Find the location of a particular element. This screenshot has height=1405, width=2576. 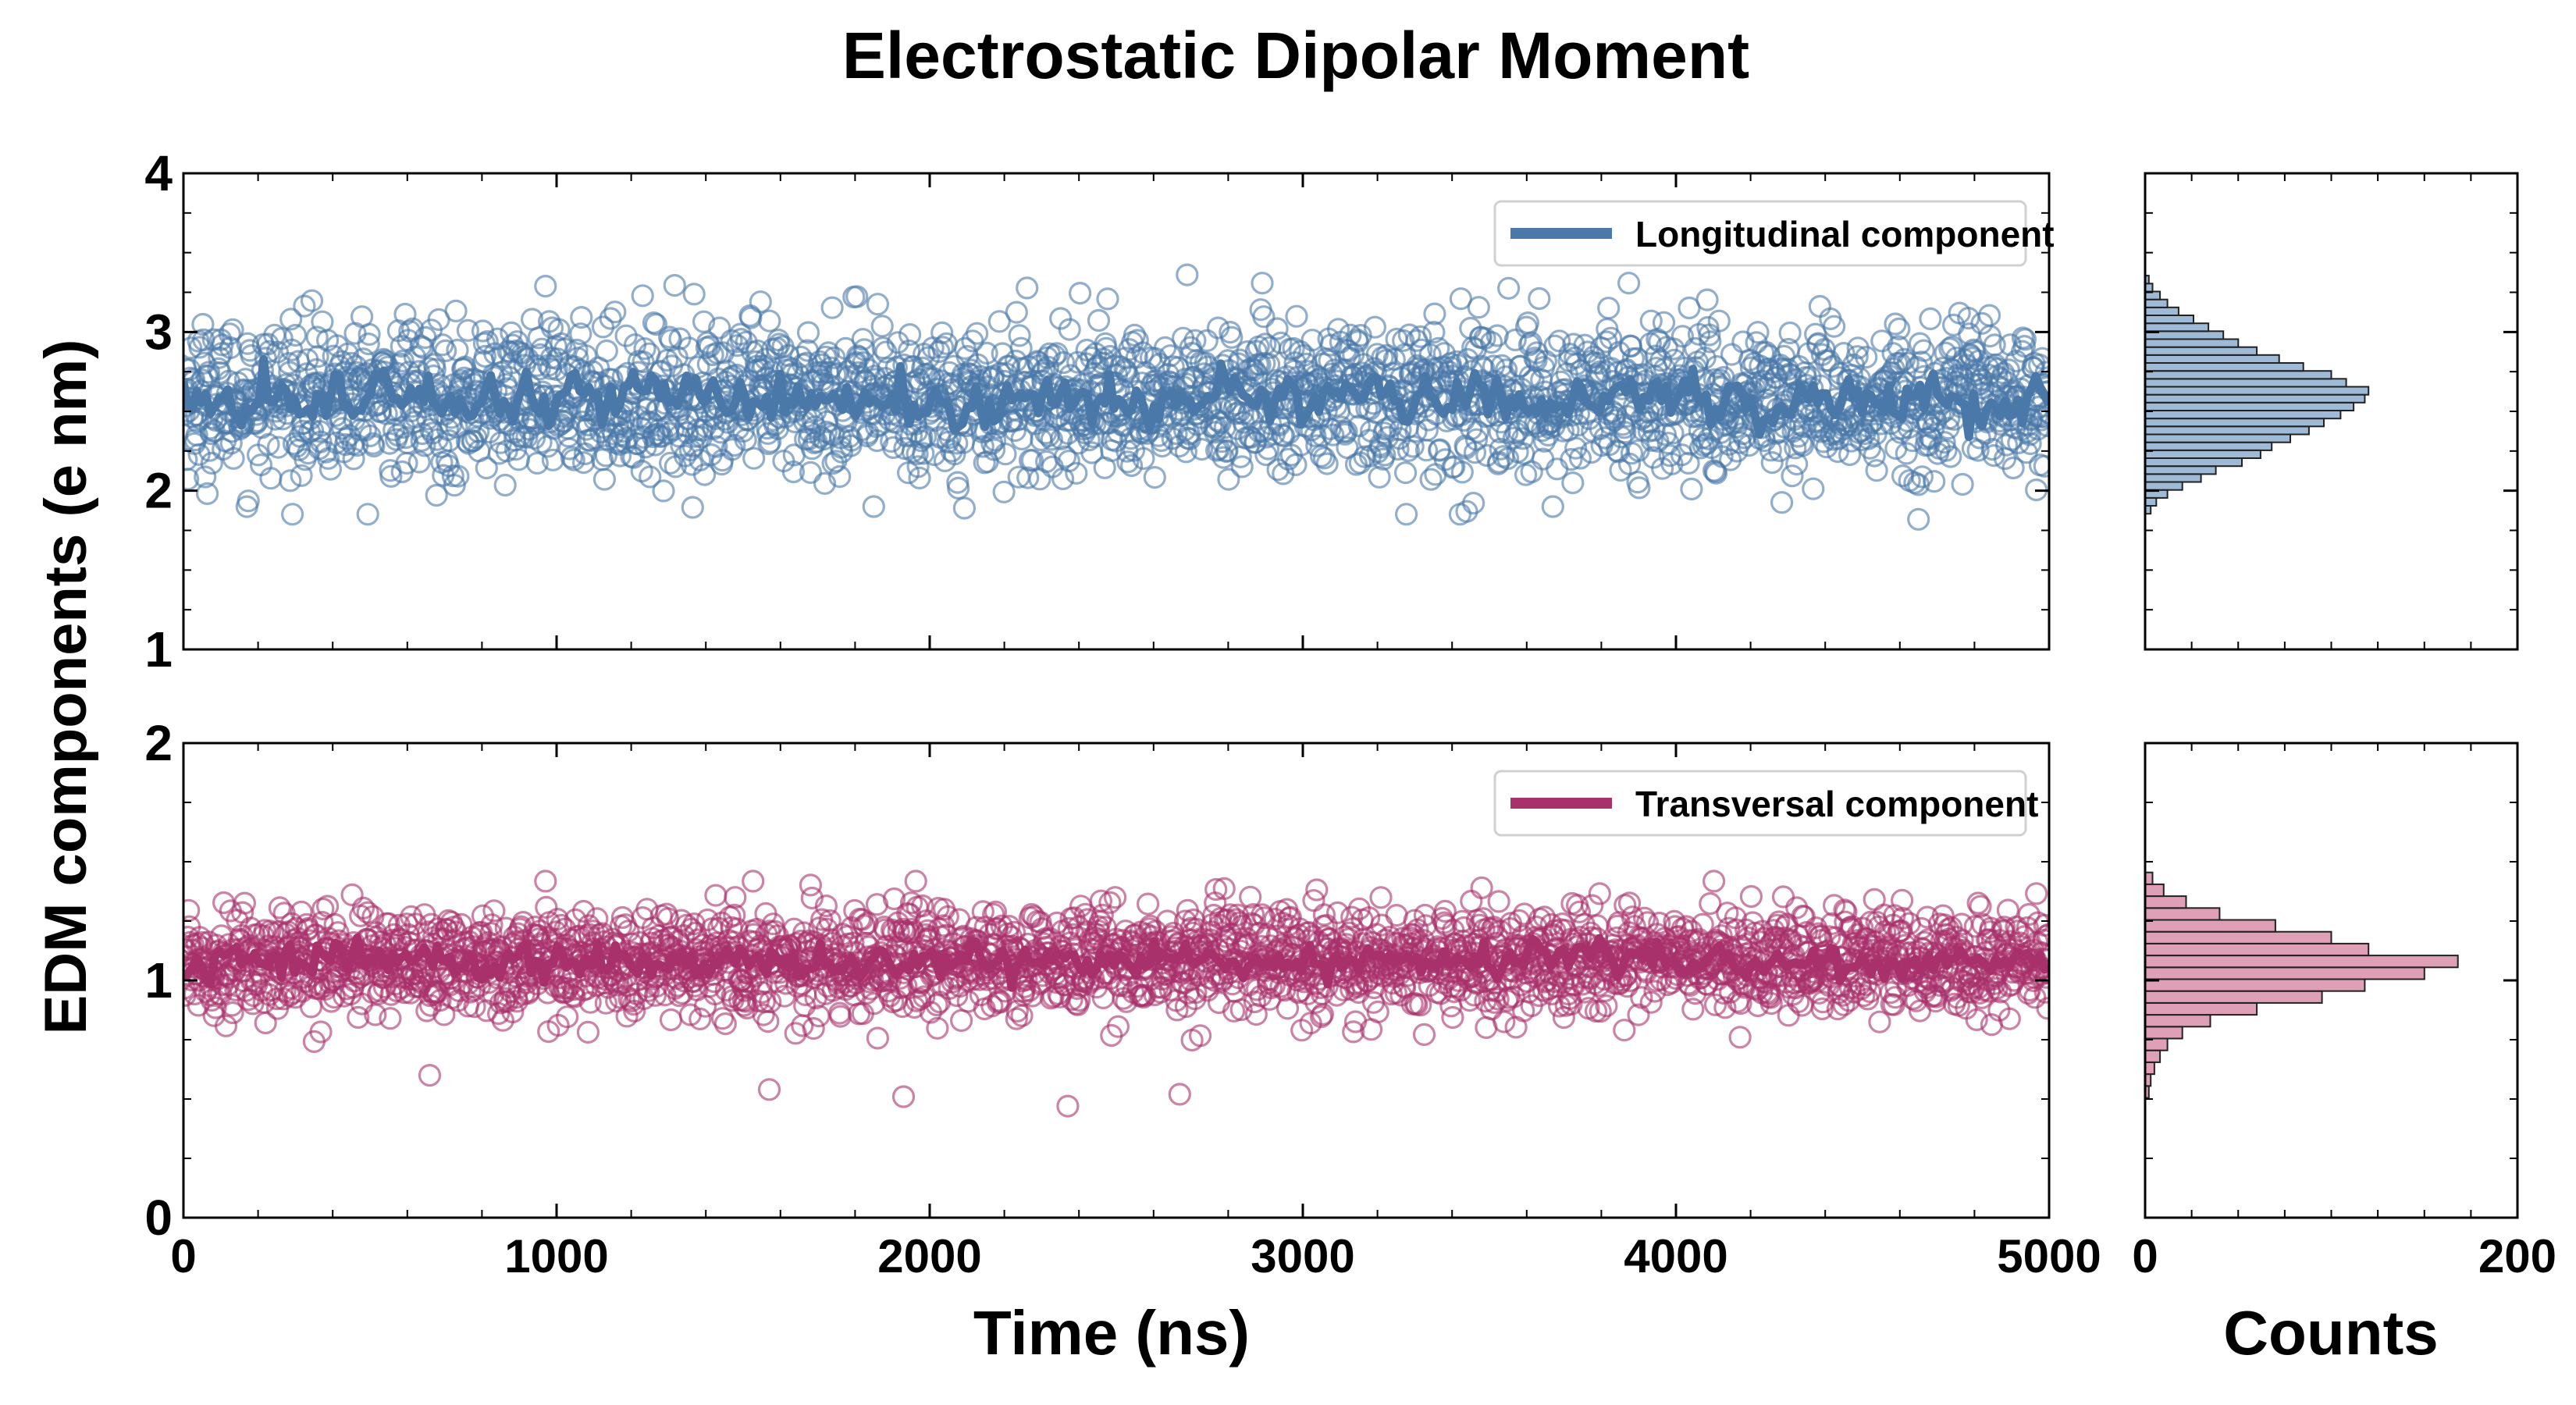

hist-x-axis-label: Counts is located at coordinates (2331, 1333).